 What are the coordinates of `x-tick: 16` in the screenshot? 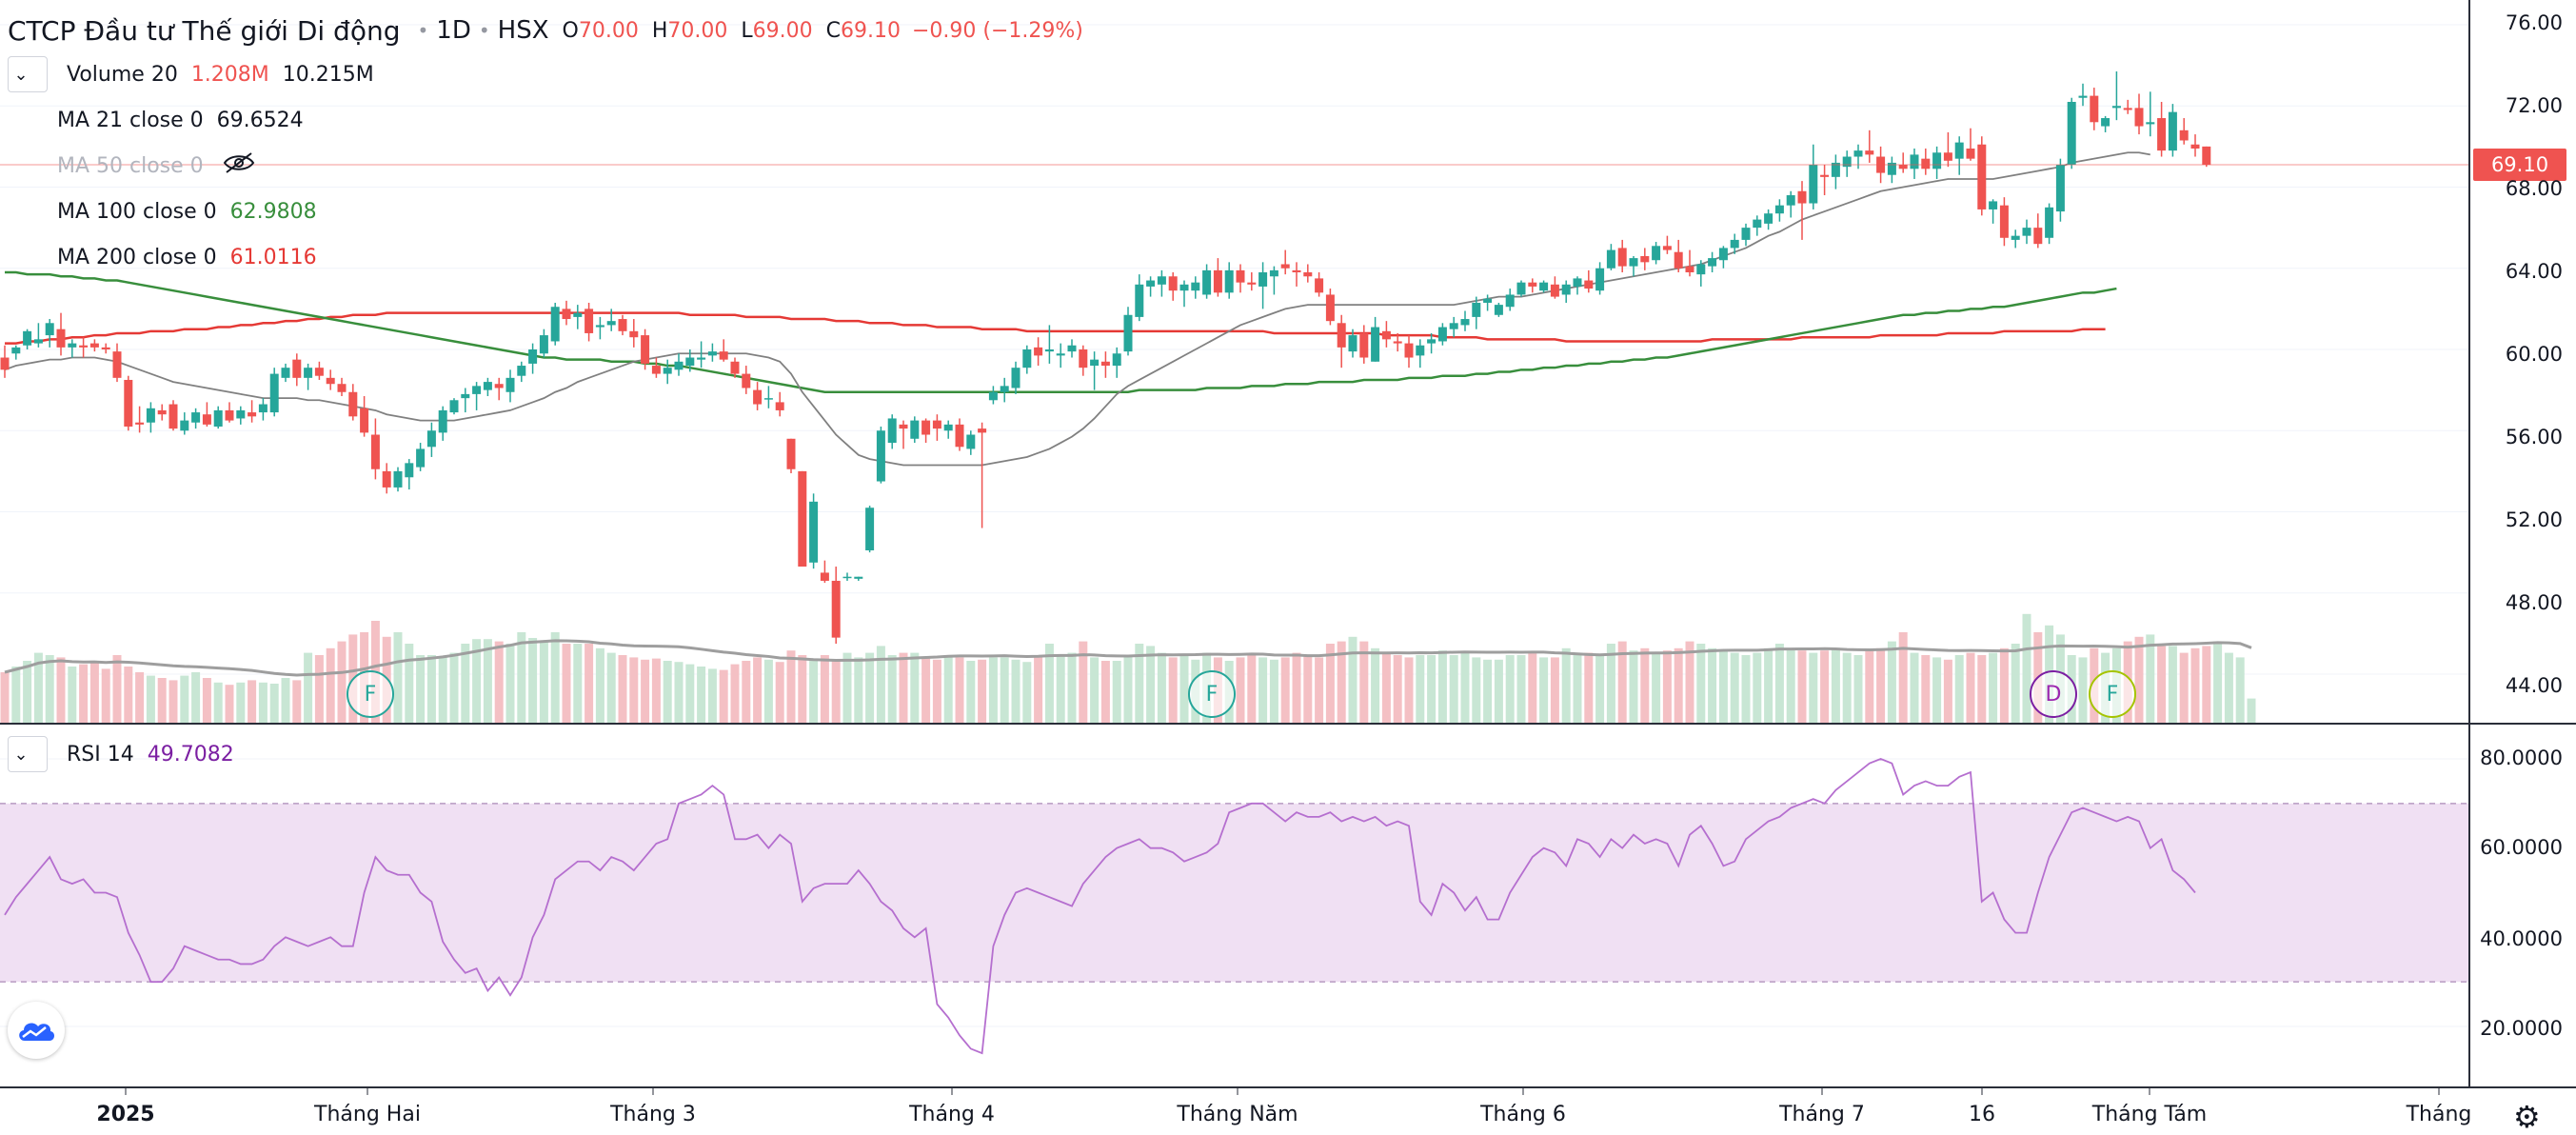 It's located at (1982, 1114).